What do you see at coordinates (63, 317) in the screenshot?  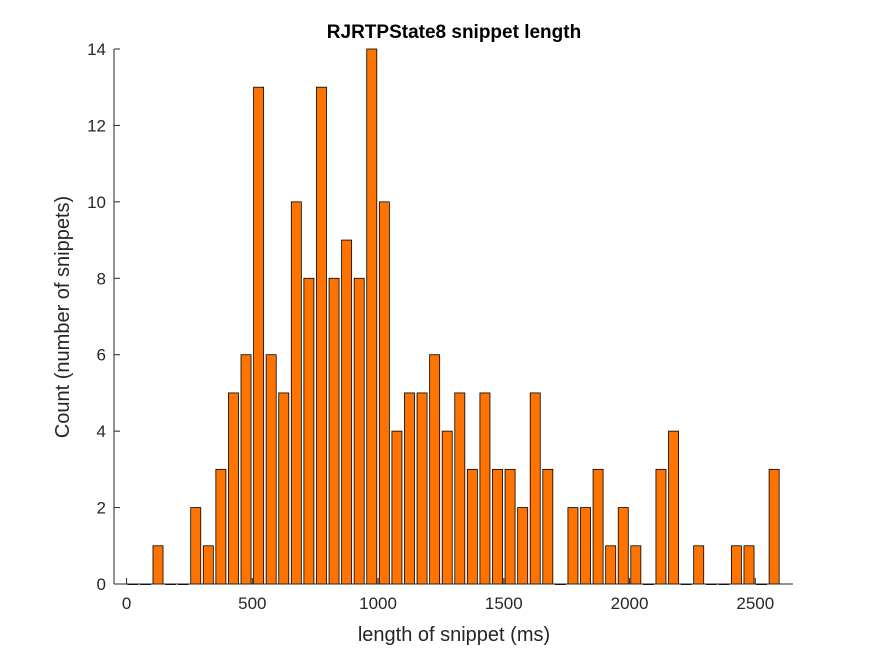 I see `y-axis-label: Count (number of snippets)` at bounding box center [63, 317].